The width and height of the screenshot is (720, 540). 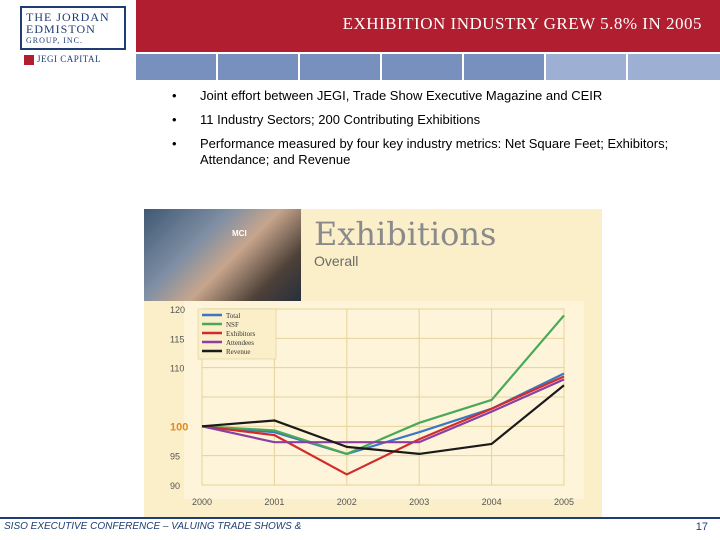 What do you see at coordinates (239, 233) in the screenshot?
I see `photo-sign-text: MCI` at bounding box center [239, 233].